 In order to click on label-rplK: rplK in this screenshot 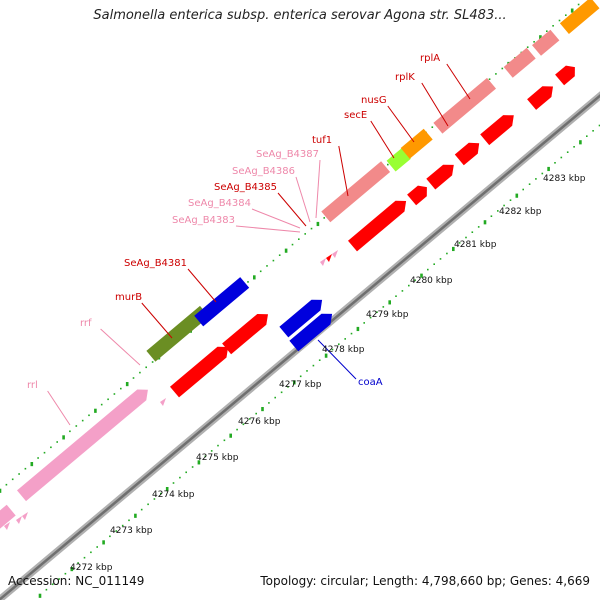, I will do `click(405, 77)`.